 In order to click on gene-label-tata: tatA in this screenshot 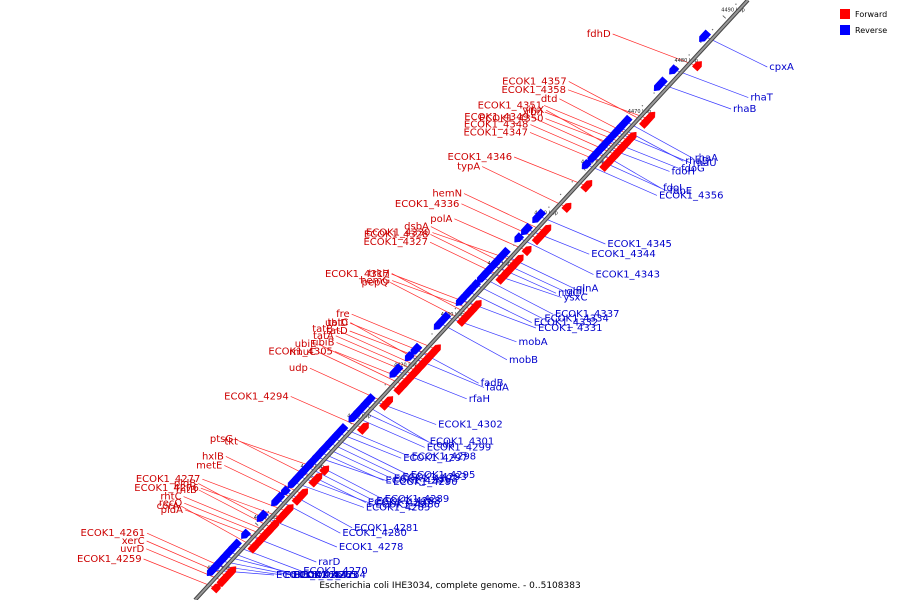, I will do `click(323, 336)`.